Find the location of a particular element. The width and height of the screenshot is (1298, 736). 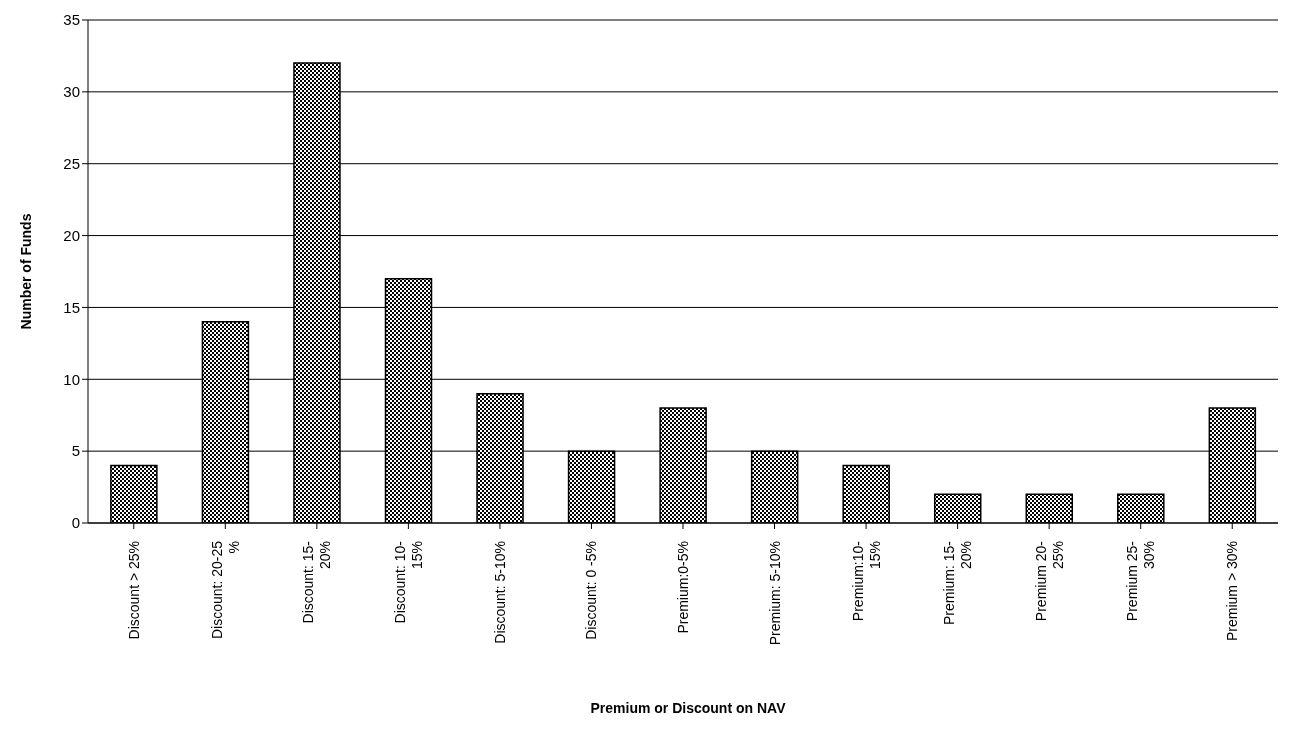

y-tick-label: 25 is located at coordinates (71, 164).